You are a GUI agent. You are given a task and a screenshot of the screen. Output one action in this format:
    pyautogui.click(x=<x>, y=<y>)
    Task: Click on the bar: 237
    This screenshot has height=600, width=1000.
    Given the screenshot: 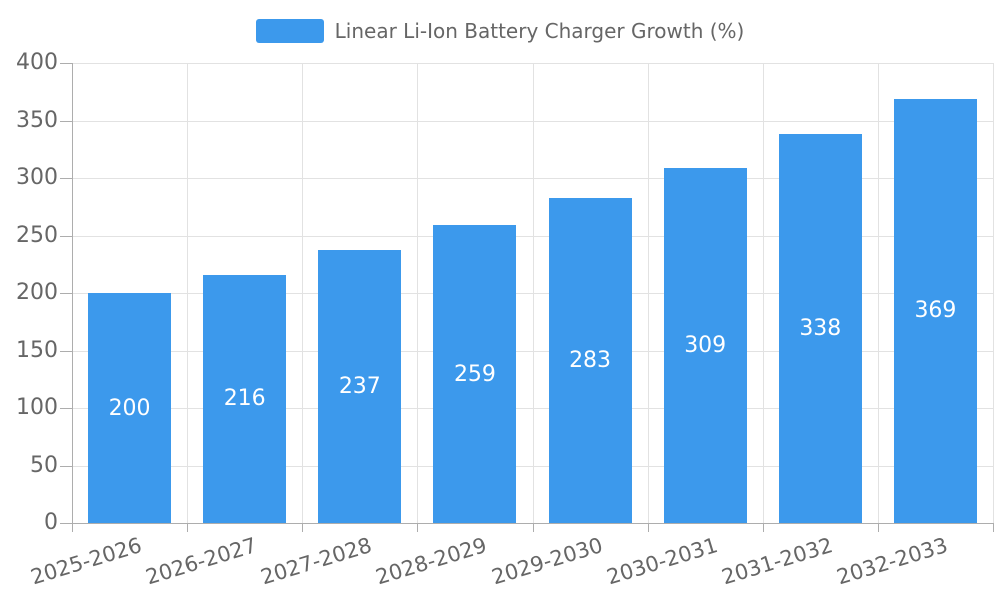 What is the action you would take?
    pyautogui.click(x=360, y=386)
    